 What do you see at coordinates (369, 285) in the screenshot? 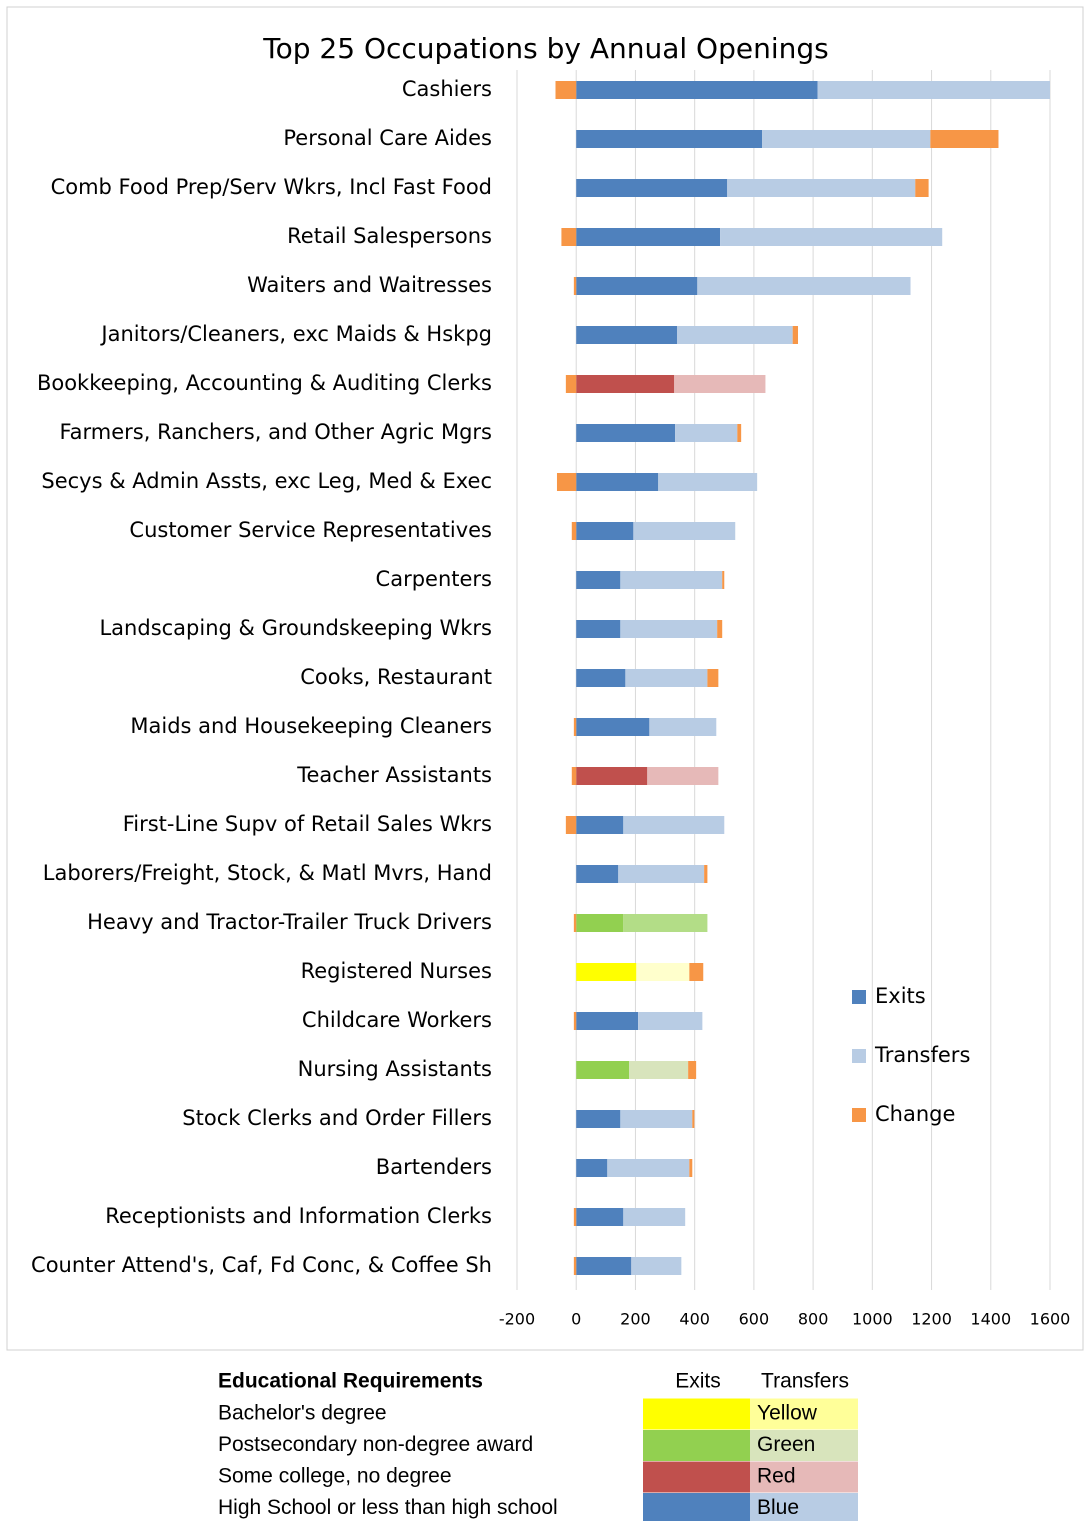
I see `y-tick-label: Waiters and Waitresses` at bounding box center [369, 285].